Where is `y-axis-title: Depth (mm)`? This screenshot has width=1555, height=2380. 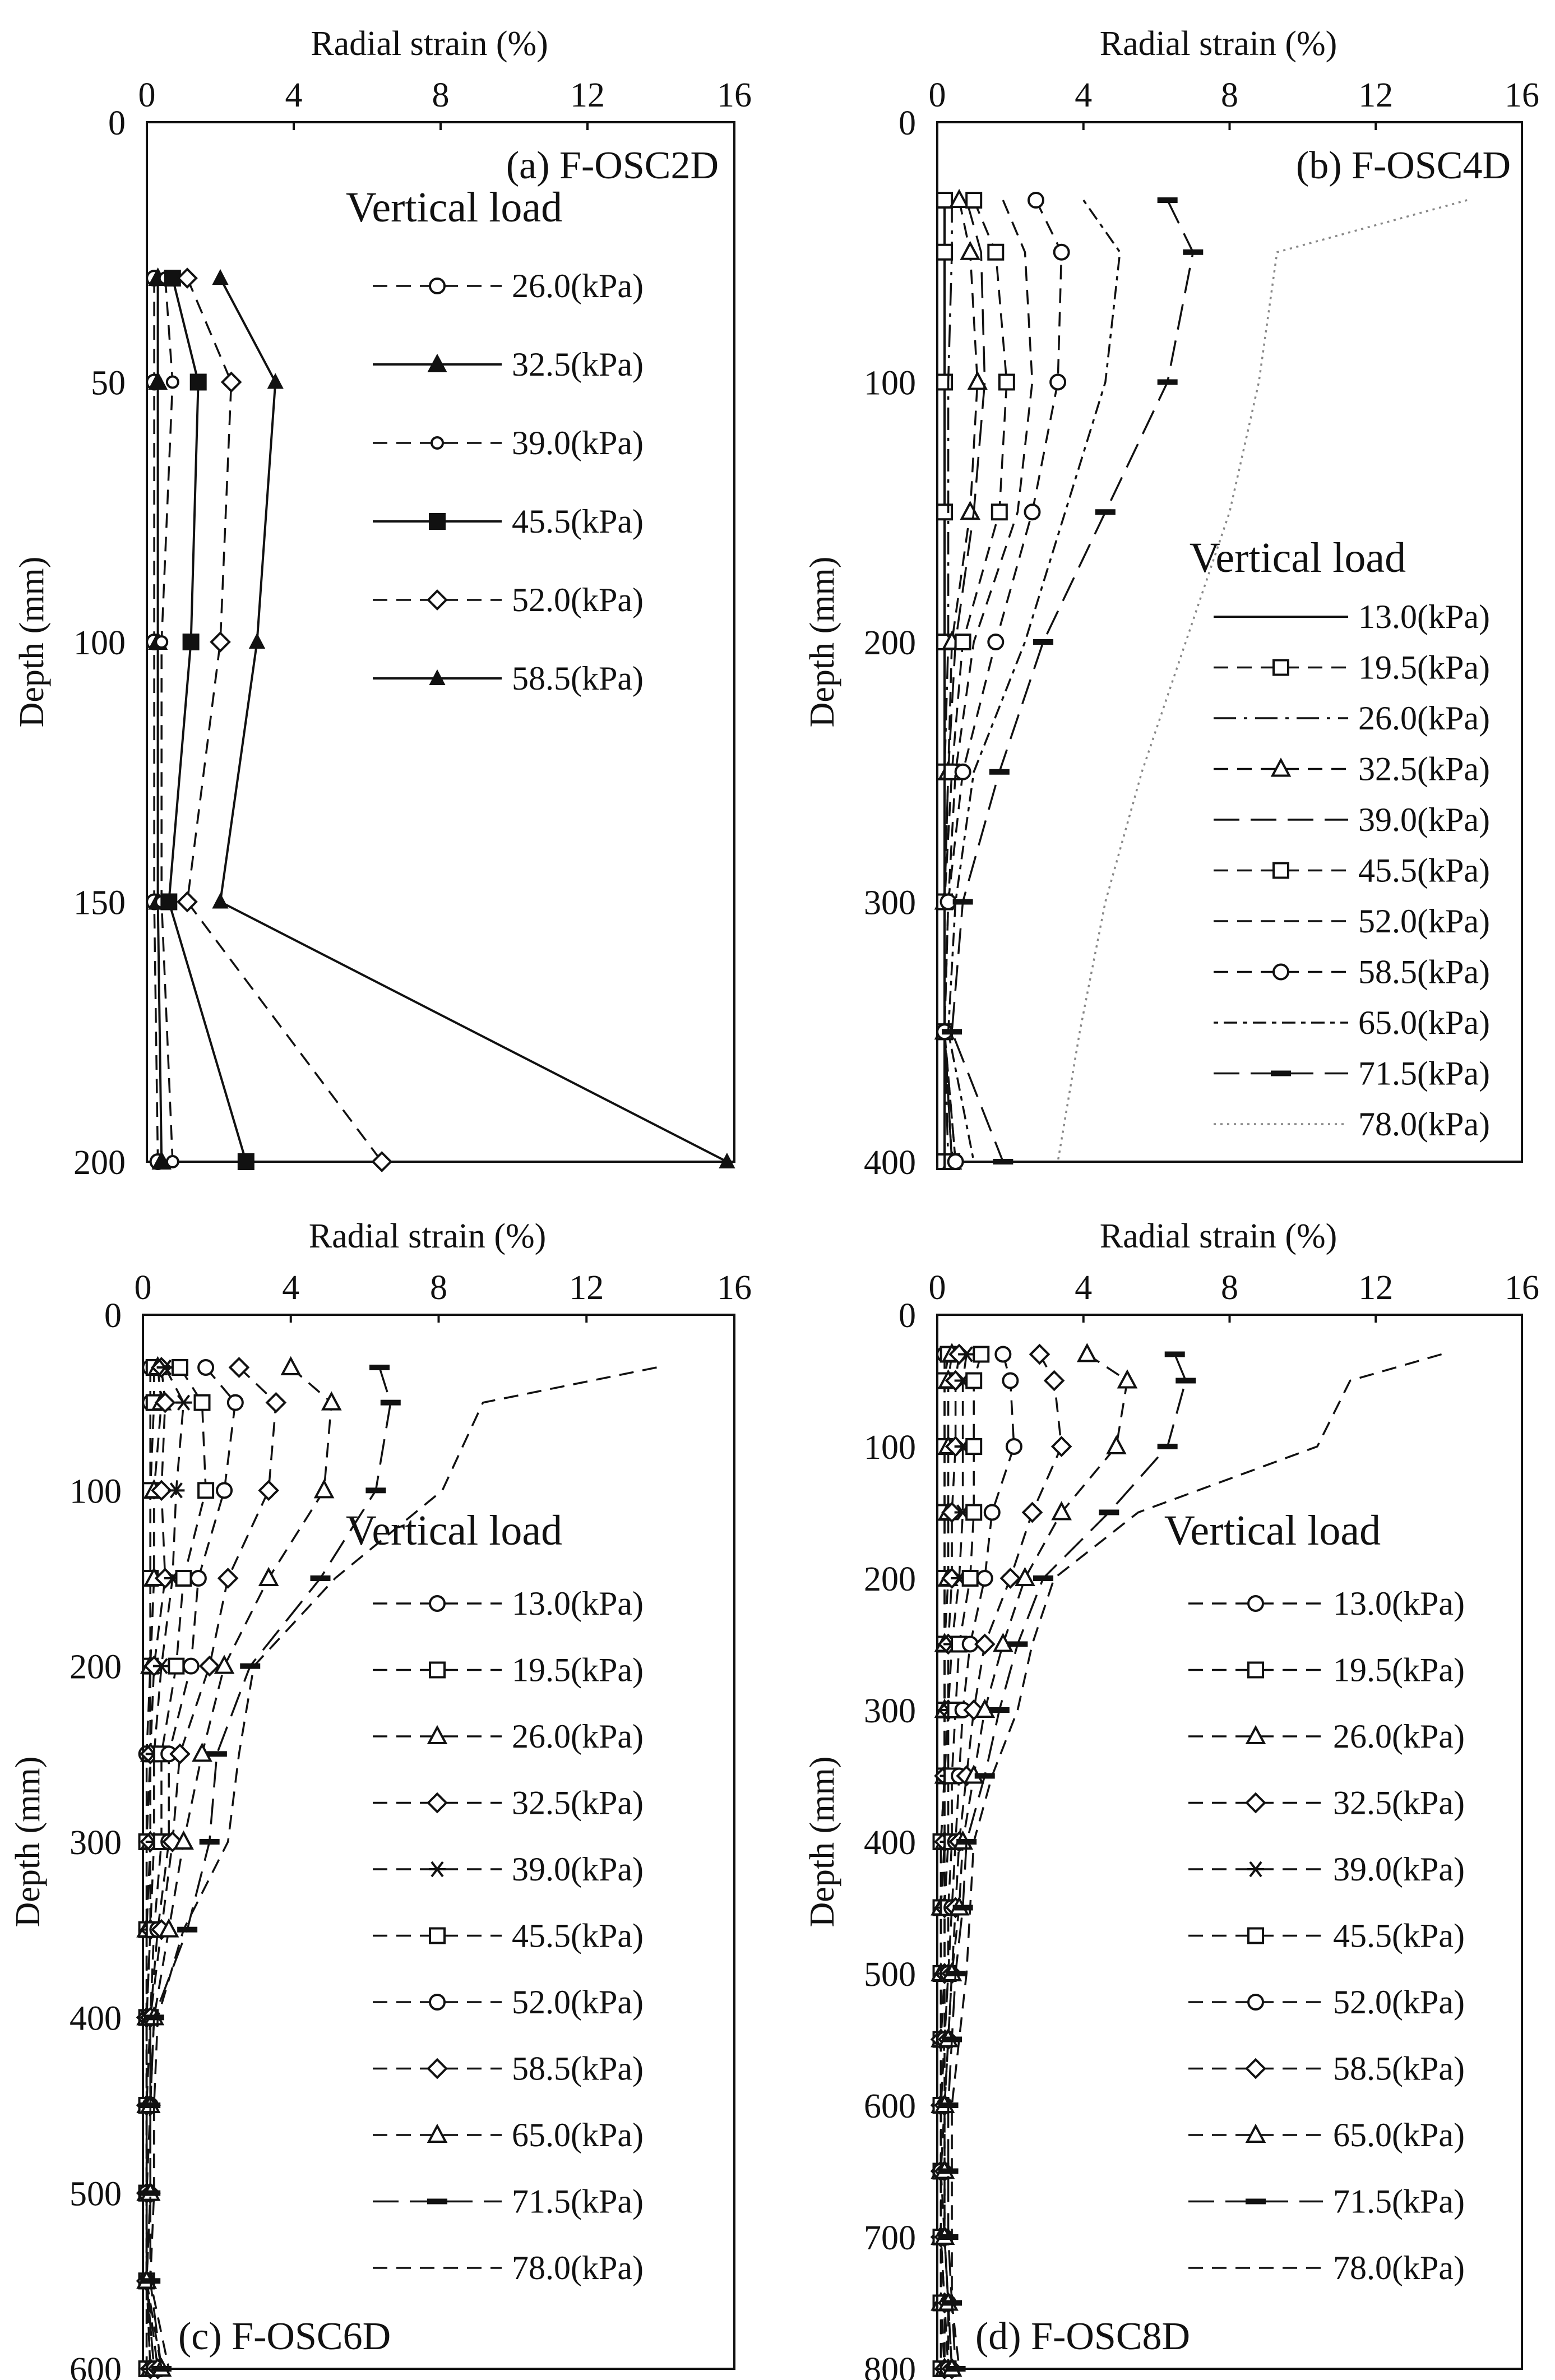 y-axis-title: Depth (mm) is located at coordinates (822, 1842).